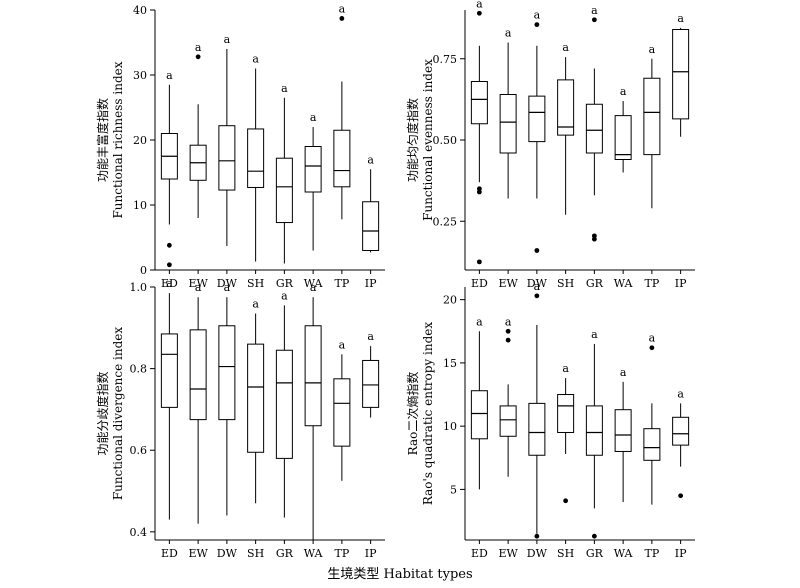  What do you see at coordinates (681, 74) in the screenshot?
I see `box-ip: a` at bounding box center [681, 74].